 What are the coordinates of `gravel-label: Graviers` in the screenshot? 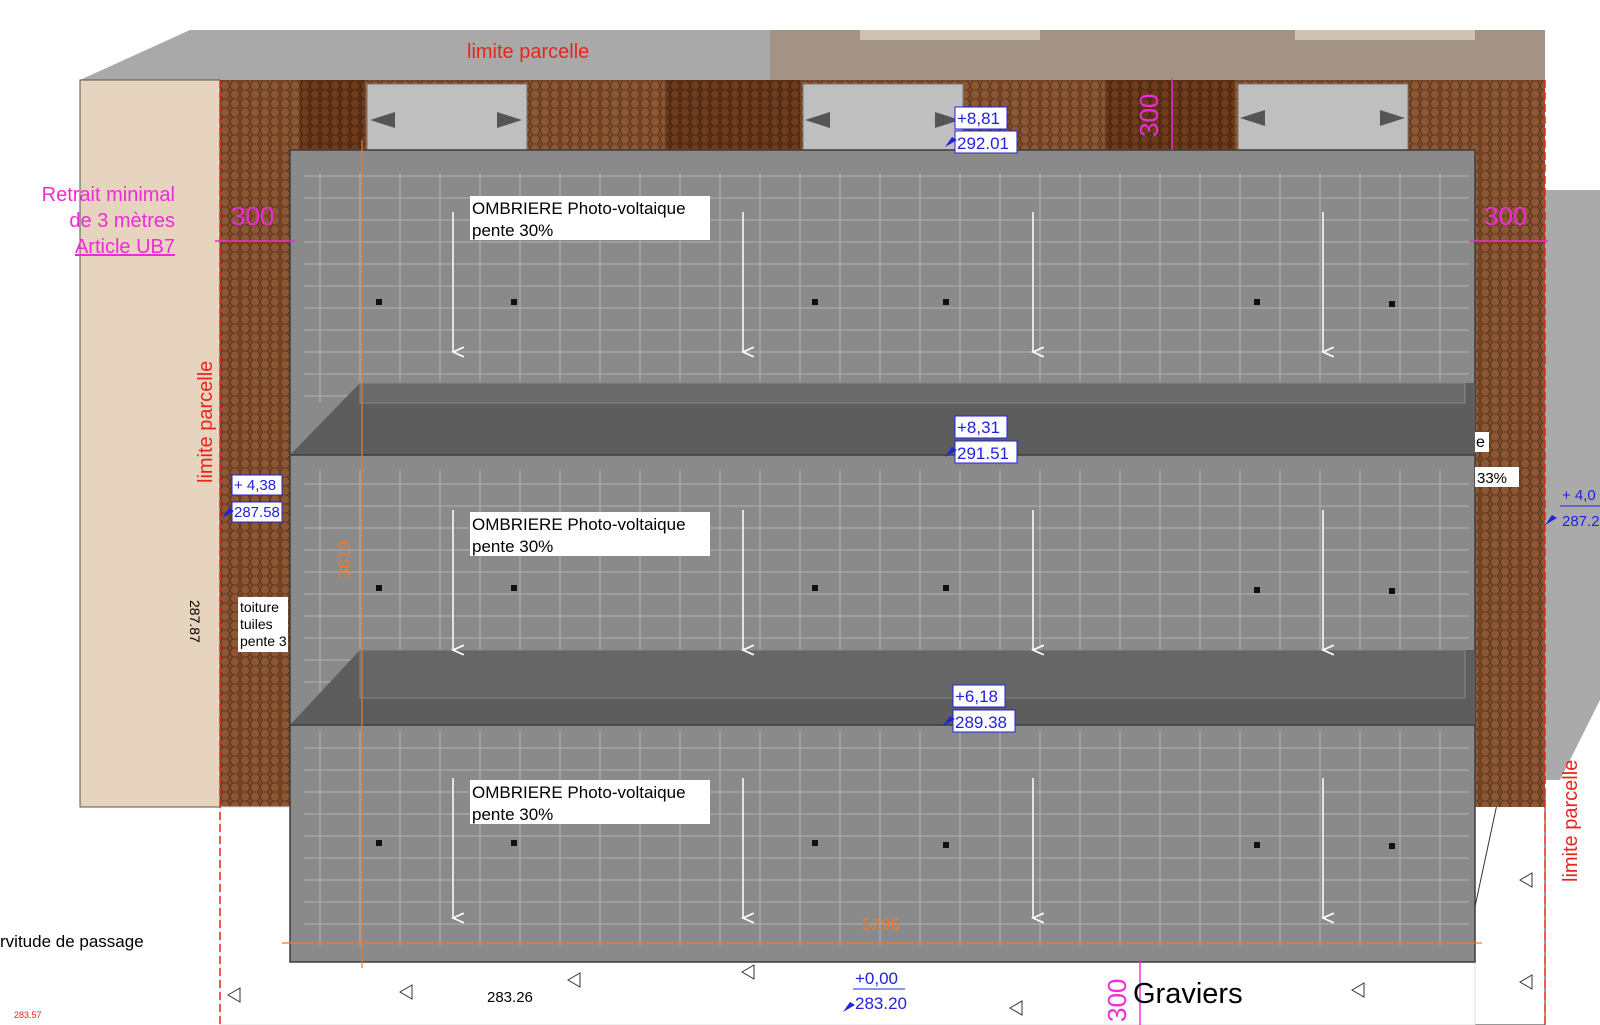 It's located at (1188, 994).